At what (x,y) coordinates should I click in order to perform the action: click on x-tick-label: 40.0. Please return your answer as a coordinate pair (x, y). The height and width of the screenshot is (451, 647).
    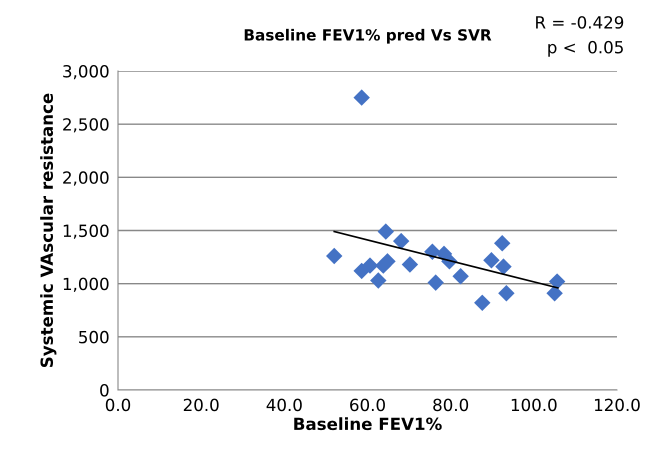
    Looking at the image, I should click on (284, 405).